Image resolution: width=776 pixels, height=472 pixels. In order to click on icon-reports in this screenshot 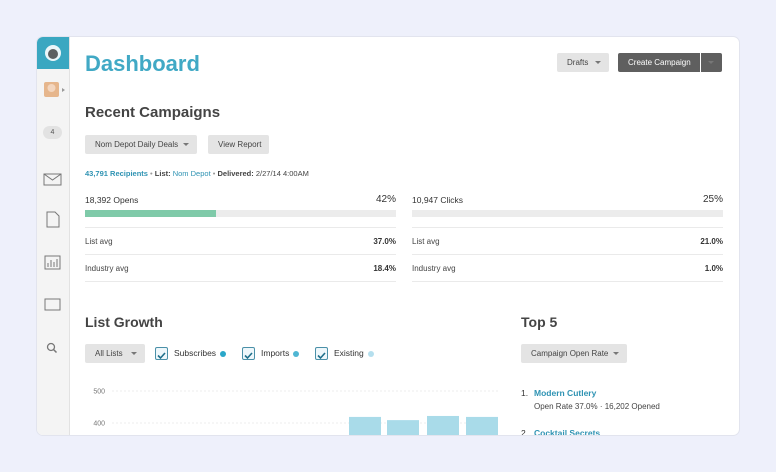, I will do `click(52, 262)`.